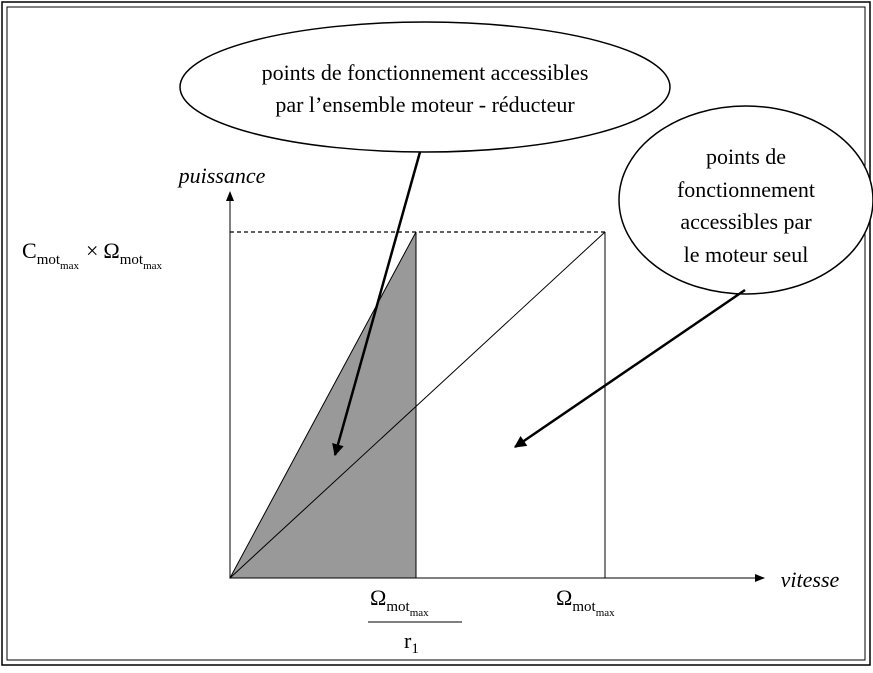 The width and height of the screenshot is (873, 673). I want to click on callout-text: par l’ensemble moteur - réducteur, so click(425, 104).